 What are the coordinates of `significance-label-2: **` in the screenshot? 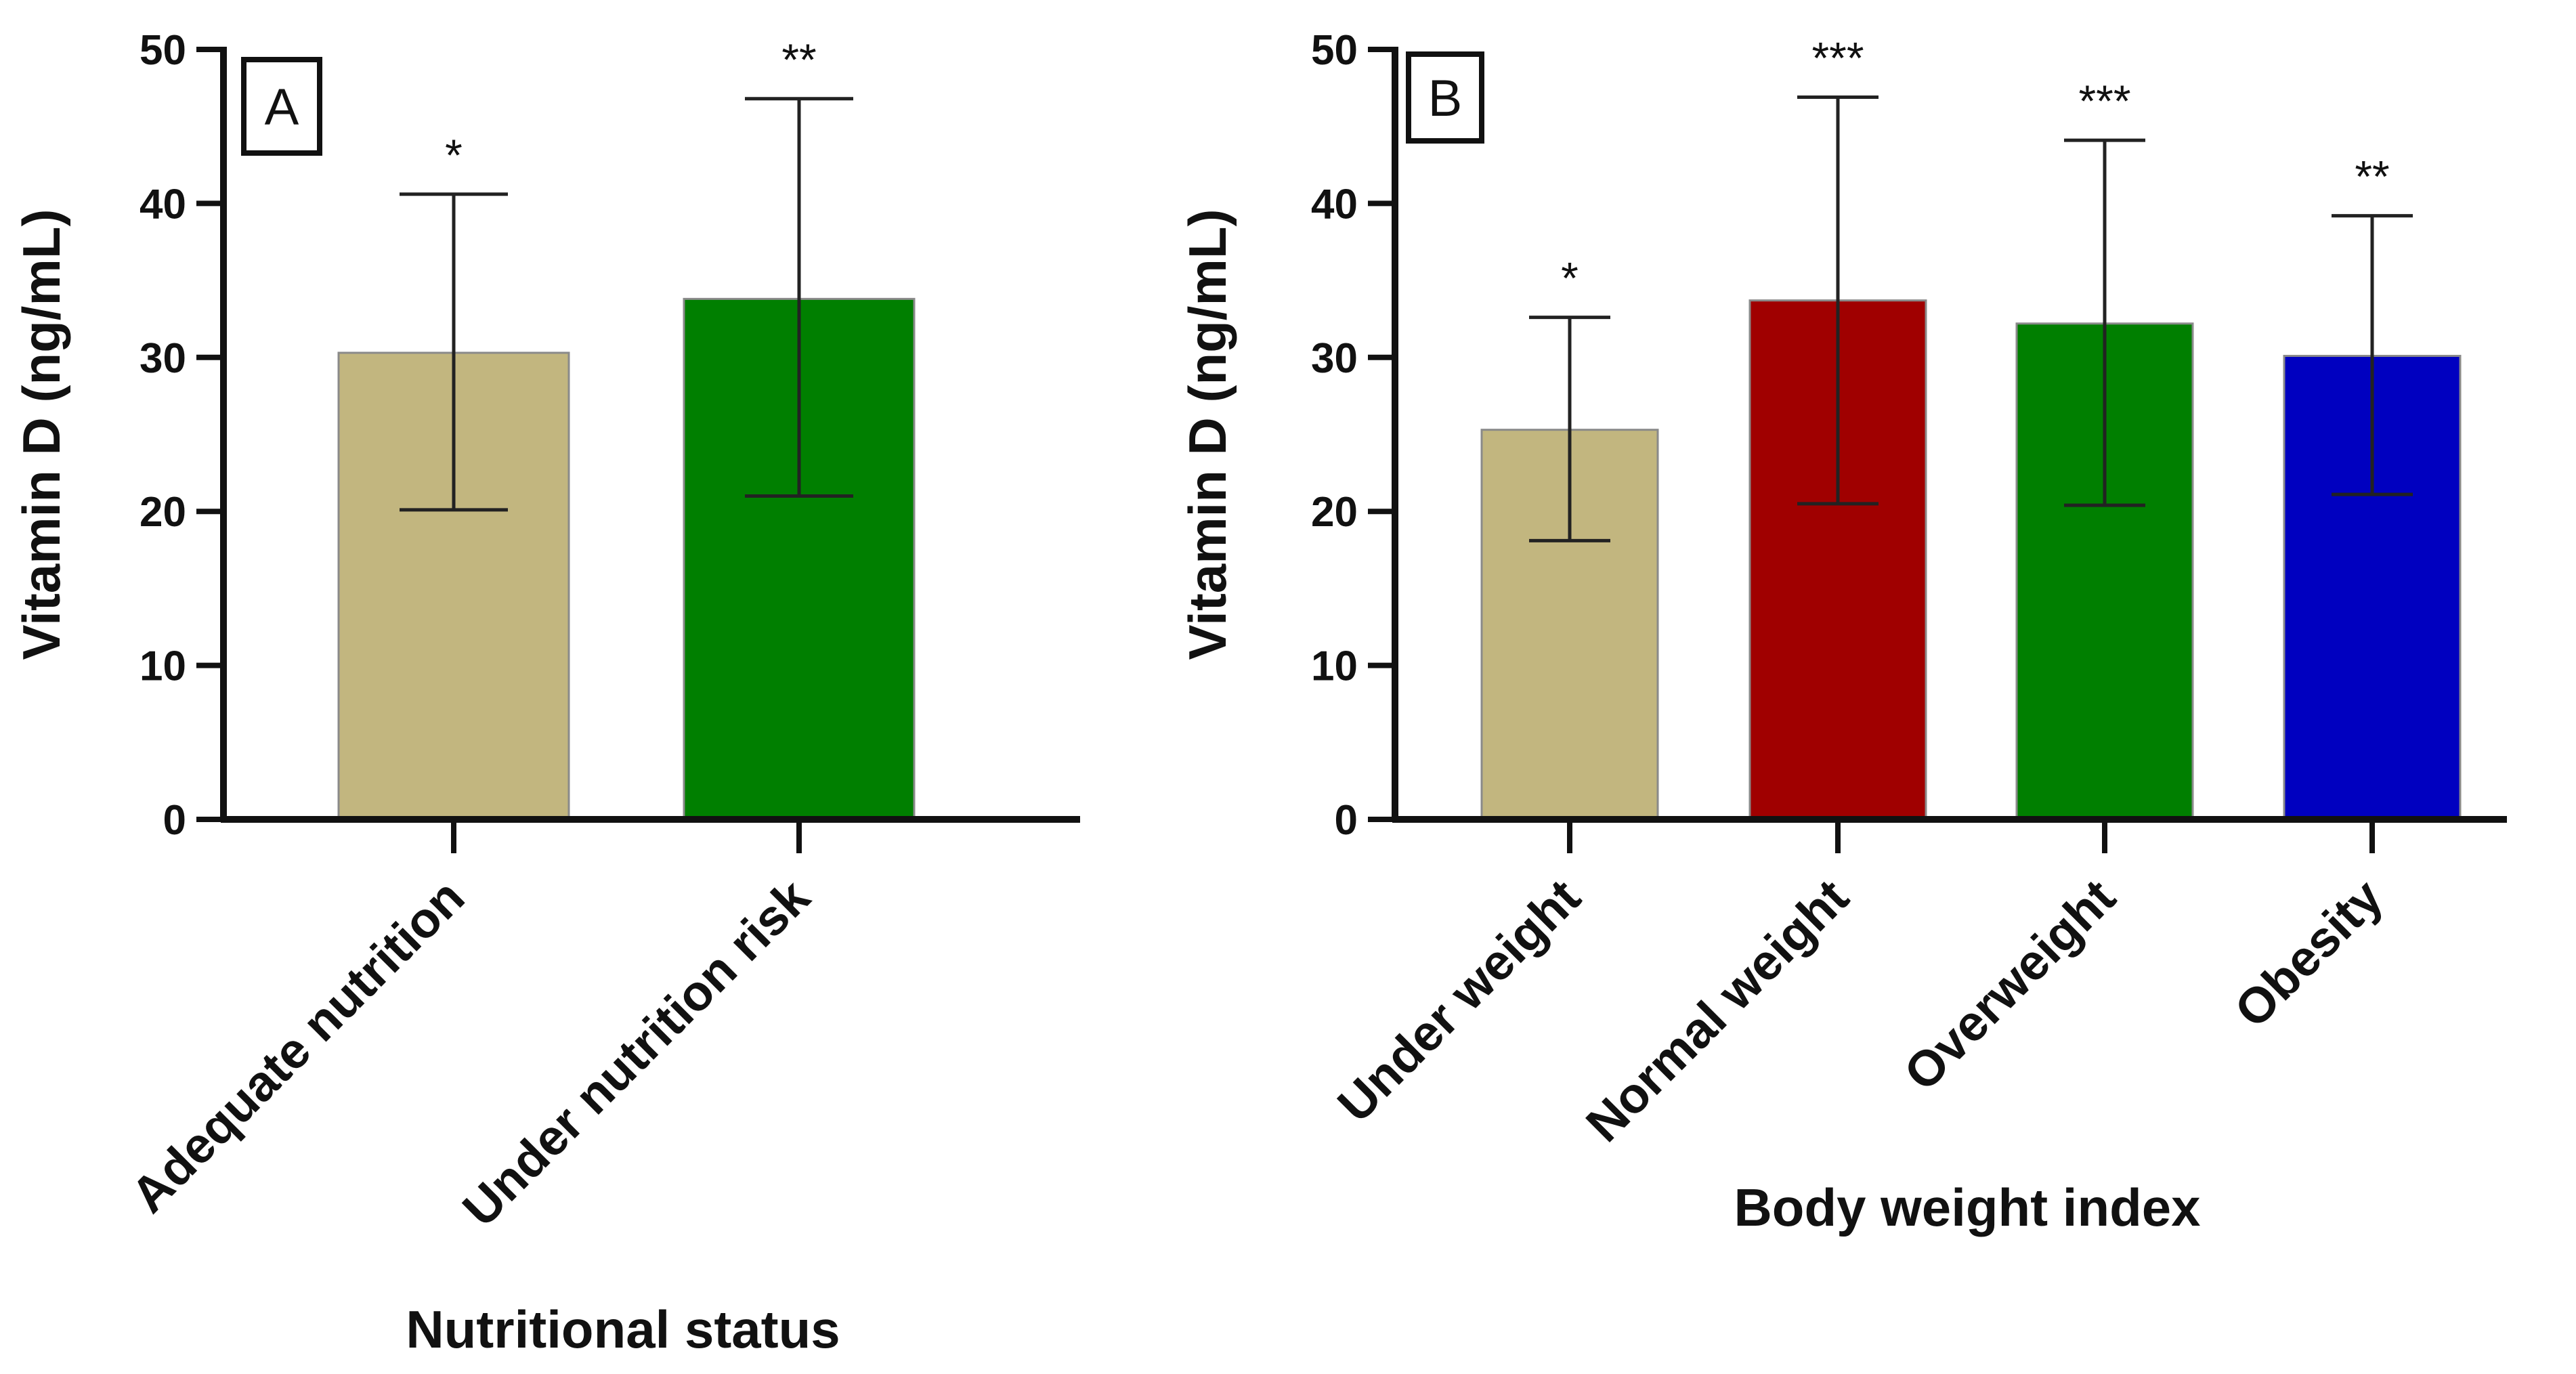 It's located at (798, 60).